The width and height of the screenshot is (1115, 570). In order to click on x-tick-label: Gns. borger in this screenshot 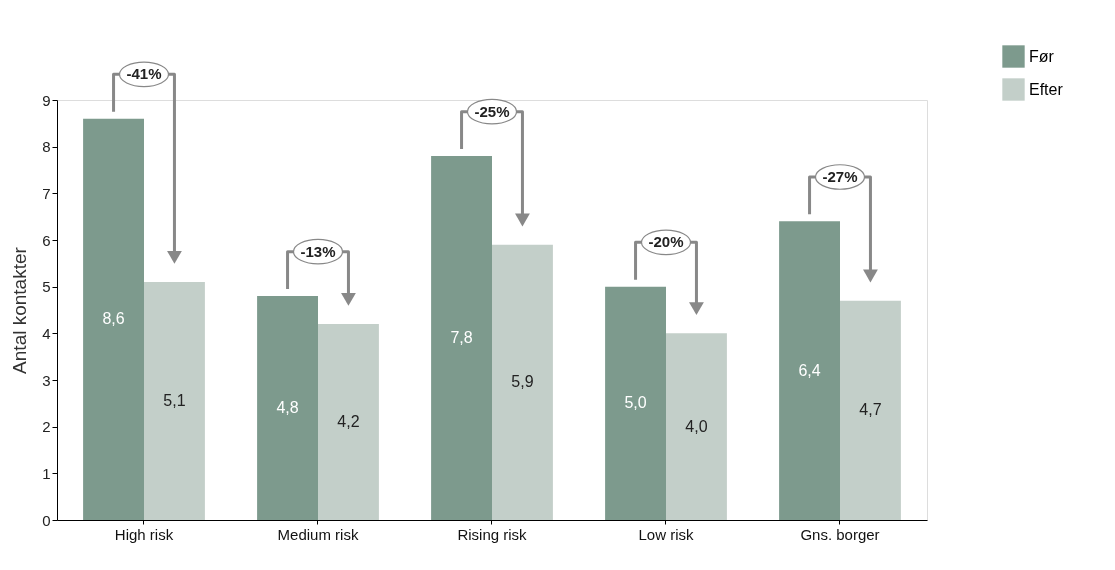, I will do `click(840, 534)`.